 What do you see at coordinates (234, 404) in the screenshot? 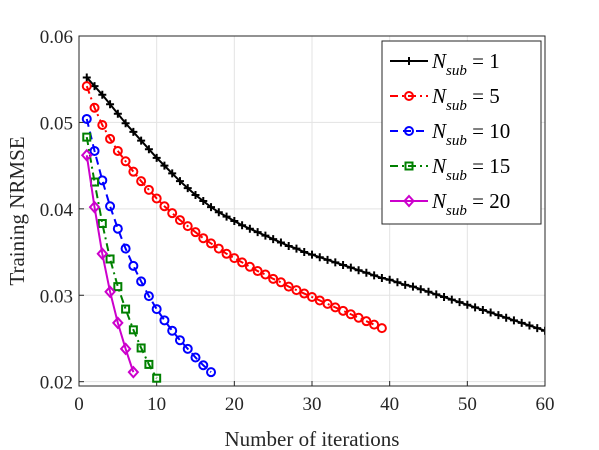
I see `x-tick-label: 20` at bounding box center [234, 404].